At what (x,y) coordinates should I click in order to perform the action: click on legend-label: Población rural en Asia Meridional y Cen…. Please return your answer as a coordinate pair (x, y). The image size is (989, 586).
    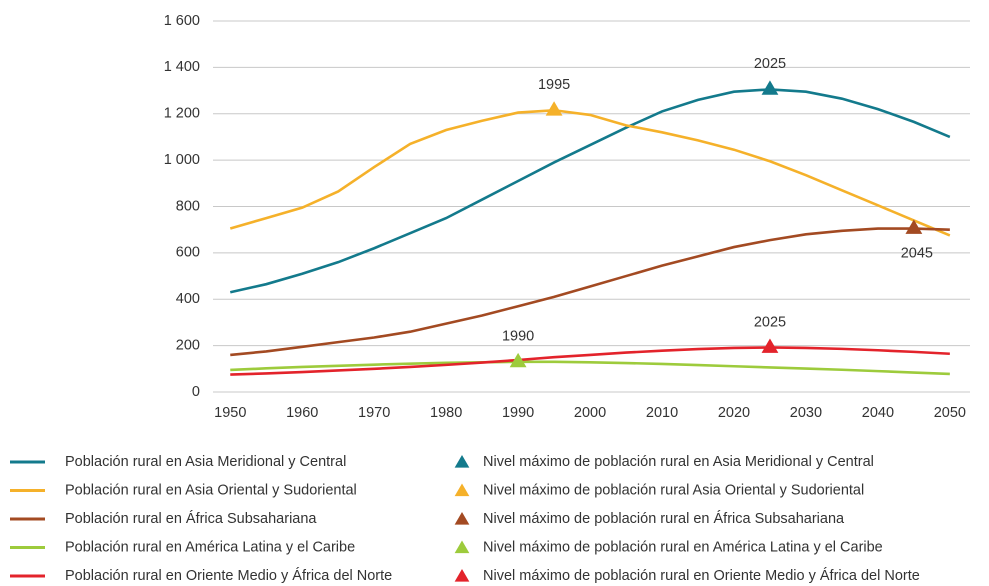
    Looking at the image, I should click on (205, 462).